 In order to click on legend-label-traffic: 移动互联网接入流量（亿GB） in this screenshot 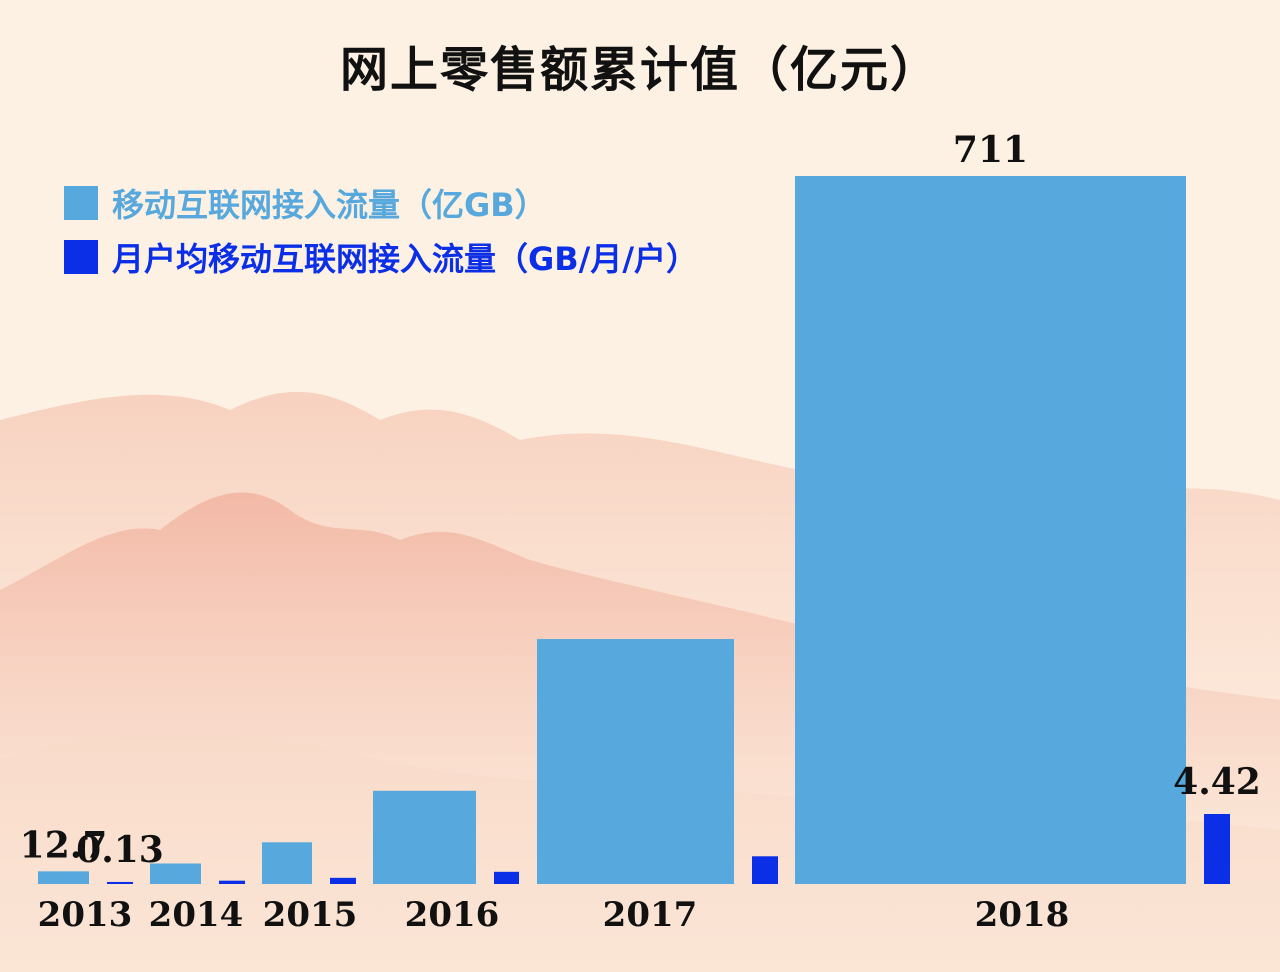, I will do `click(329, 205)`.